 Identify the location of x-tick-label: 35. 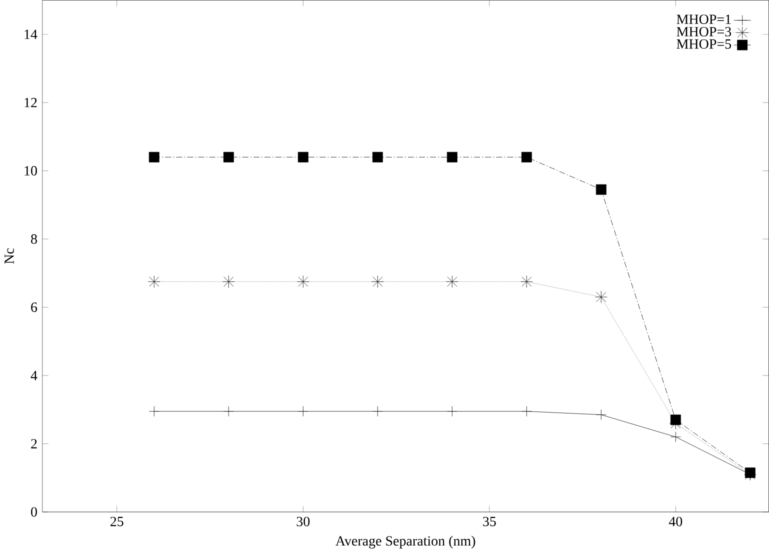
(489, 521).